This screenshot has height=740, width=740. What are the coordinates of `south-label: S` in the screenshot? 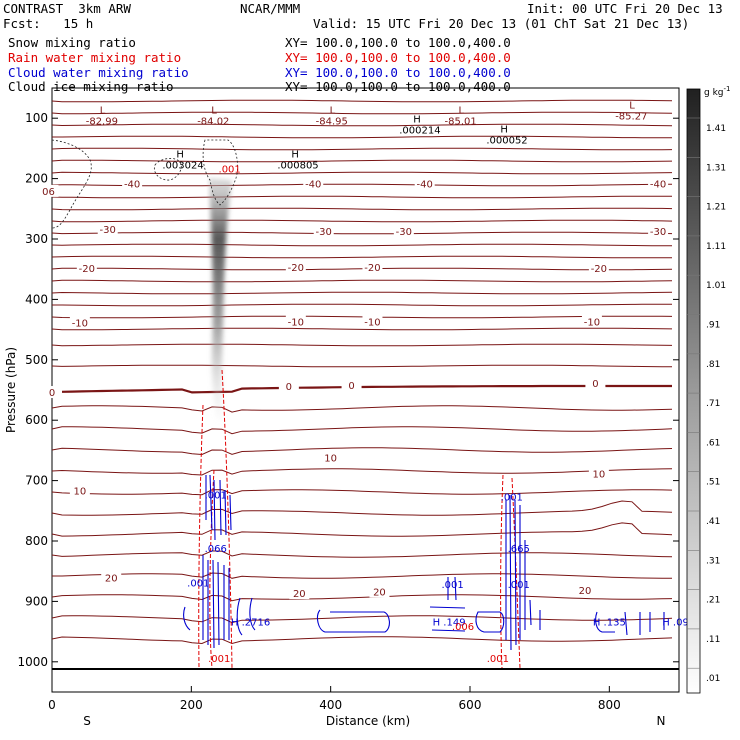 It's located at (87, 721).